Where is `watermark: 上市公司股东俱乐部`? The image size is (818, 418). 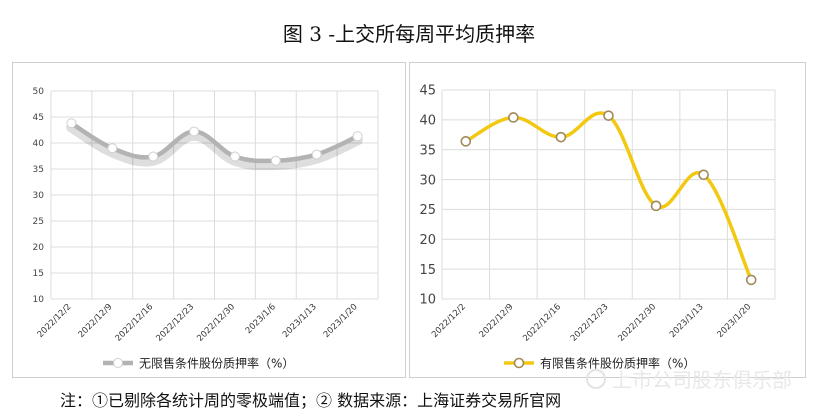
watermark: 上市公司股东俱乐部 is located at coordinates (689, 378).